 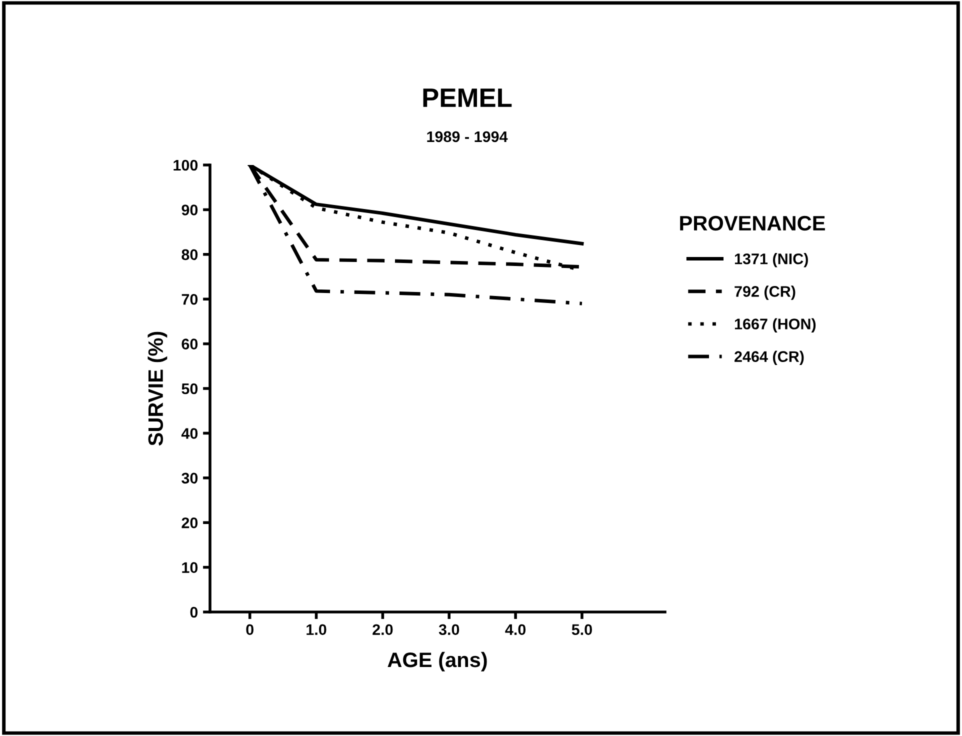 I want to click on y-tick-label: 80, so click(x=190, y=254).